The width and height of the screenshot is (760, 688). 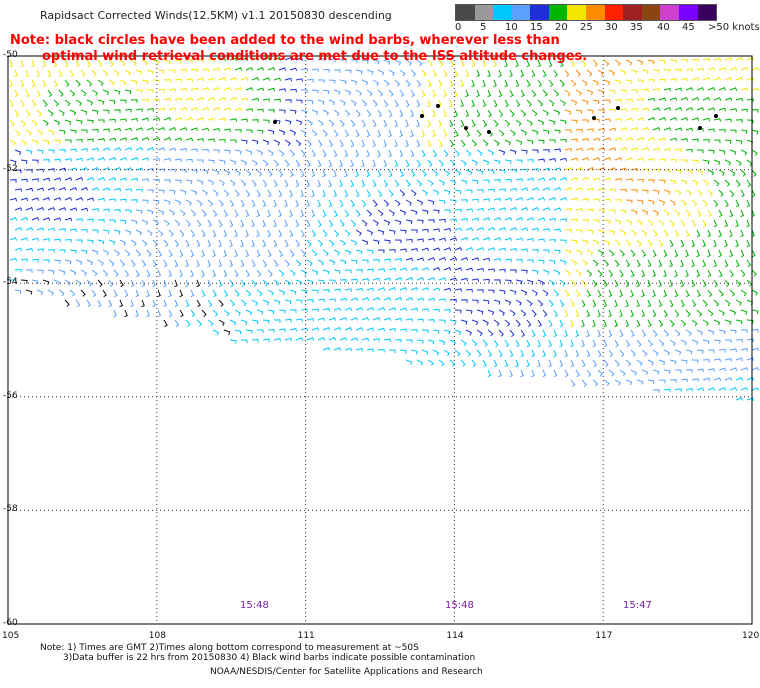 What do you see at coordinates (611, 27) in the screenshot?
I see `scale-label: 30` at bounding box center [611, 27].